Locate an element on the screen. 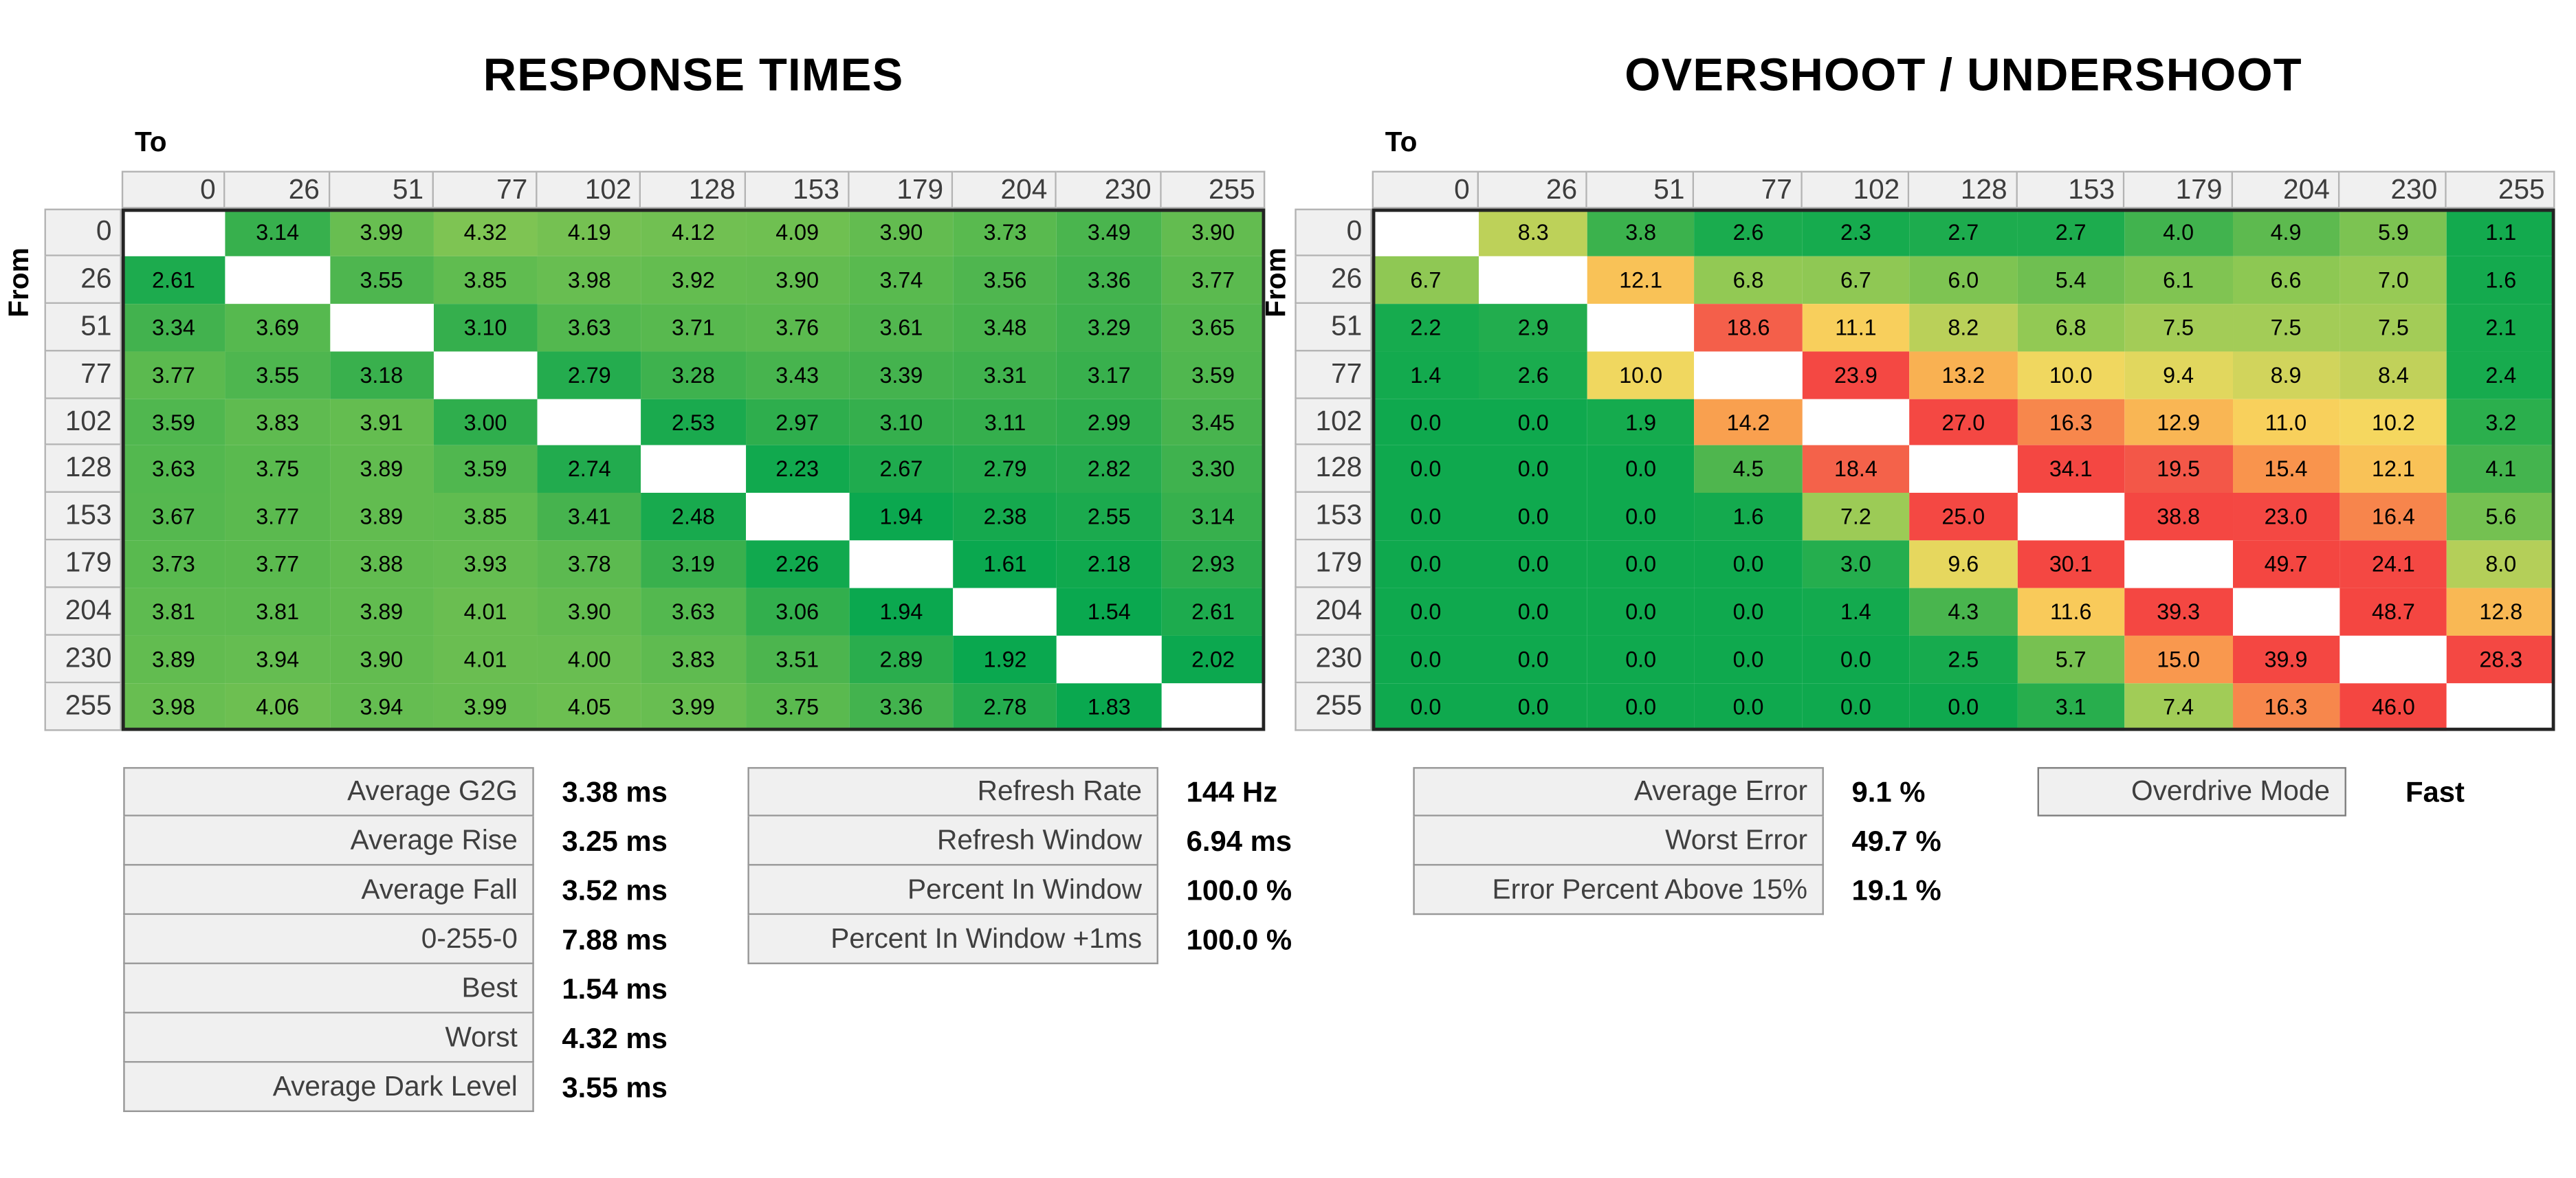 The image size is (2576, 1178). response-cell: 3.73 is located at coordinates (173, 564).